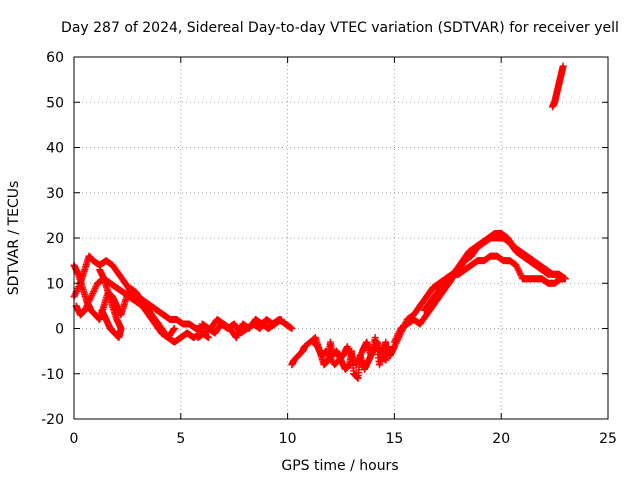  Describe the element at coordinates (180, 439) in the screenshot. I see `x-tick-label: 5` at that location.